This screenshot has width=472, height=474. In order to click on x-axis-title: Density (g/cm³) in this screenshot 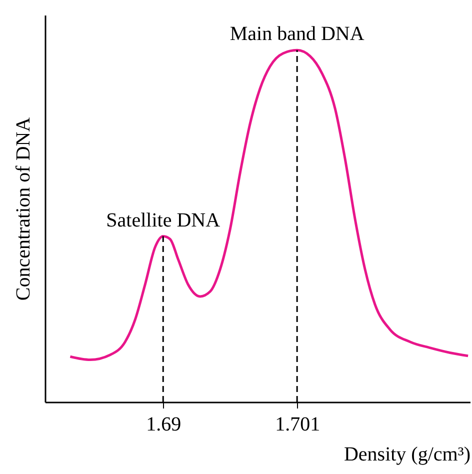, I will do `click(407, 455)`.